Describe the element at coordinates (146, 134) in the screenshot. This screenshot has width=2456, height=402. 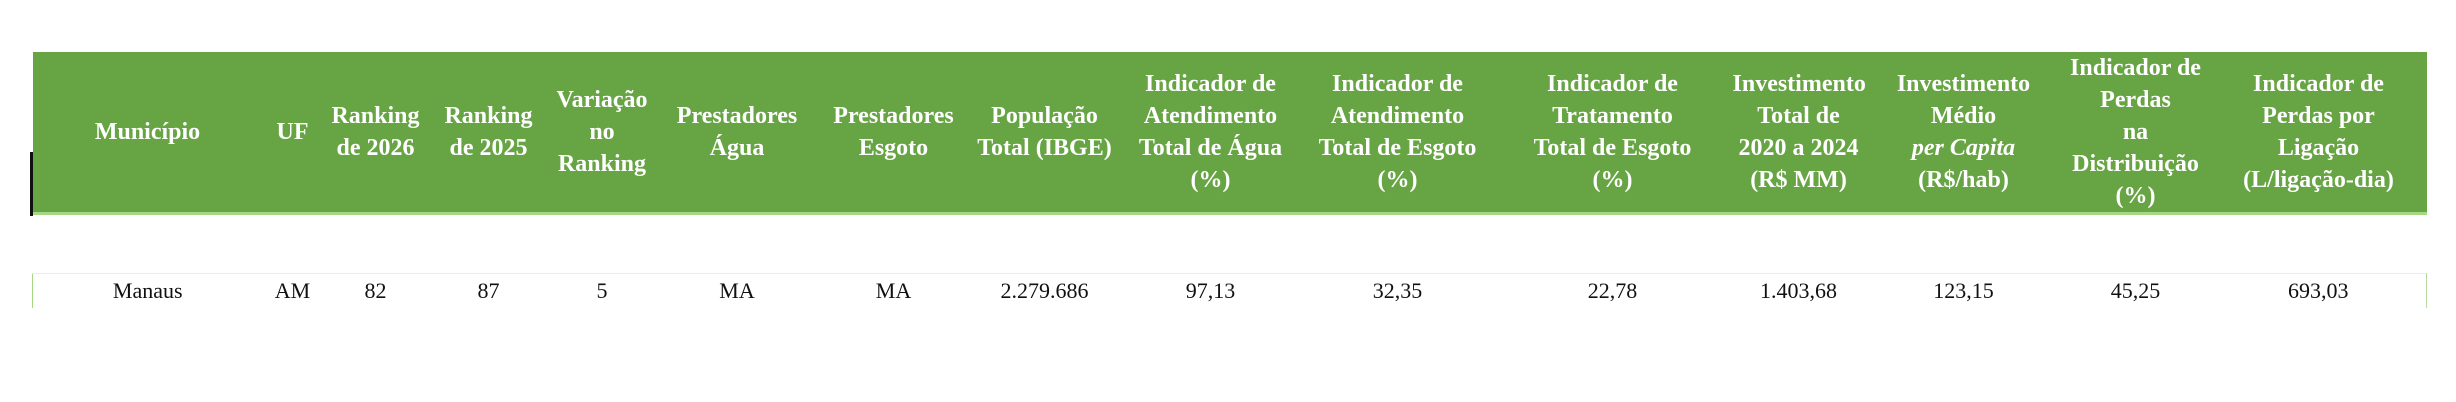
I see `column-header-municipio: Município` at that location.